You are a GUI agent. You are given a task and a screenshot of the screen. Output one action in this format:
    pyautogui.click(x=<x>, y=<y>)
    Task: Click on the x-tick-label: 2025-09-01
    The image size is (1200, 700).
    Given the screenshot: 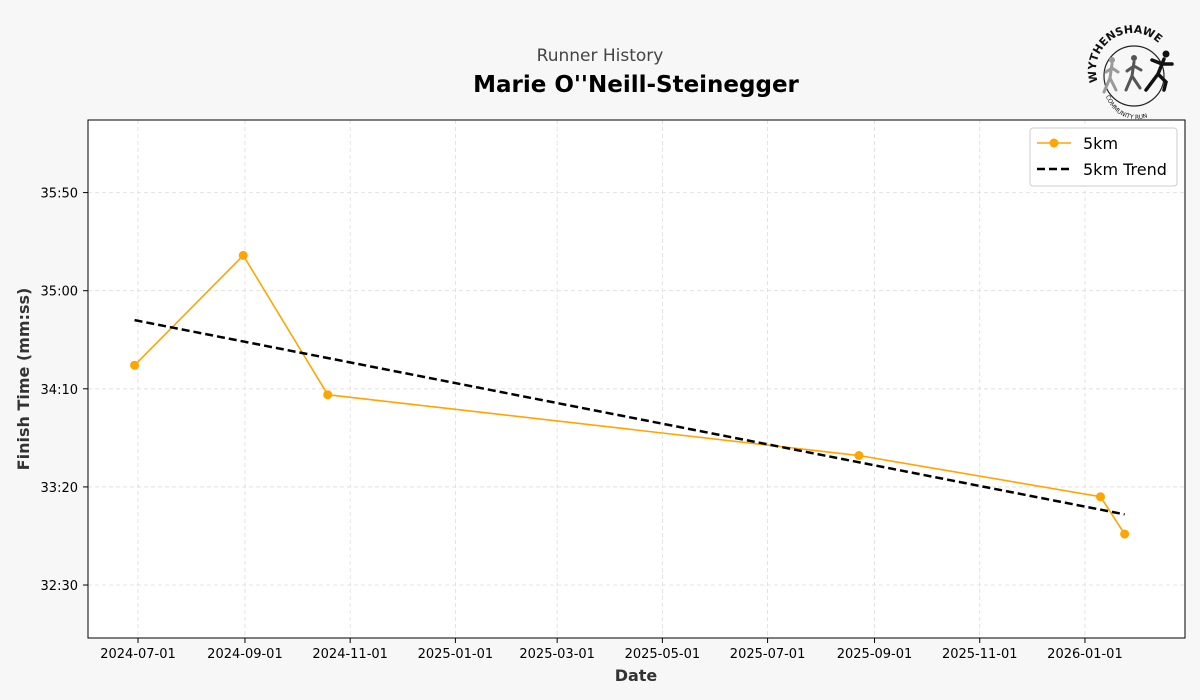 What is the action you would take?
    pyautogui.click(x=875, y=654)
    